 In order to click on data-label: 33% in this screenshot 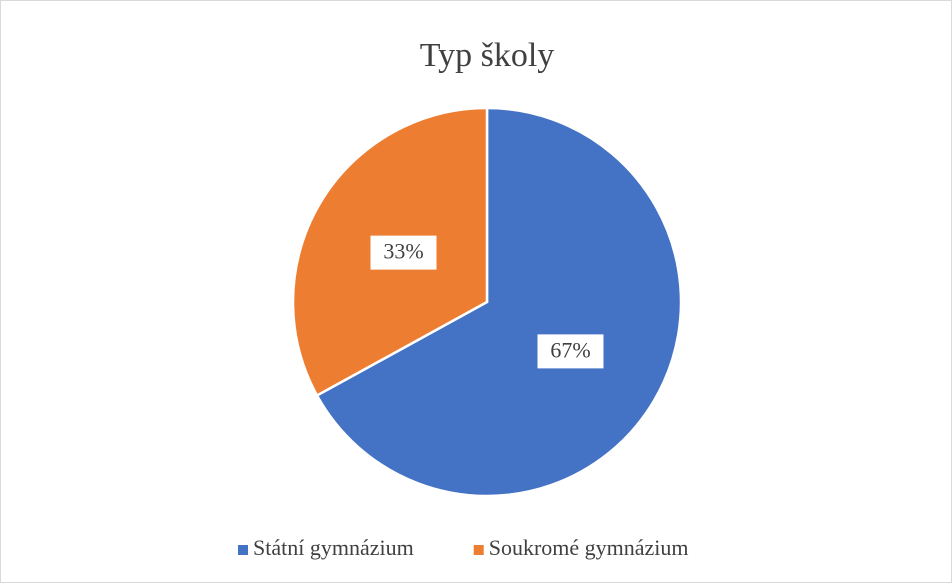, I will do `click(403, 251)`.